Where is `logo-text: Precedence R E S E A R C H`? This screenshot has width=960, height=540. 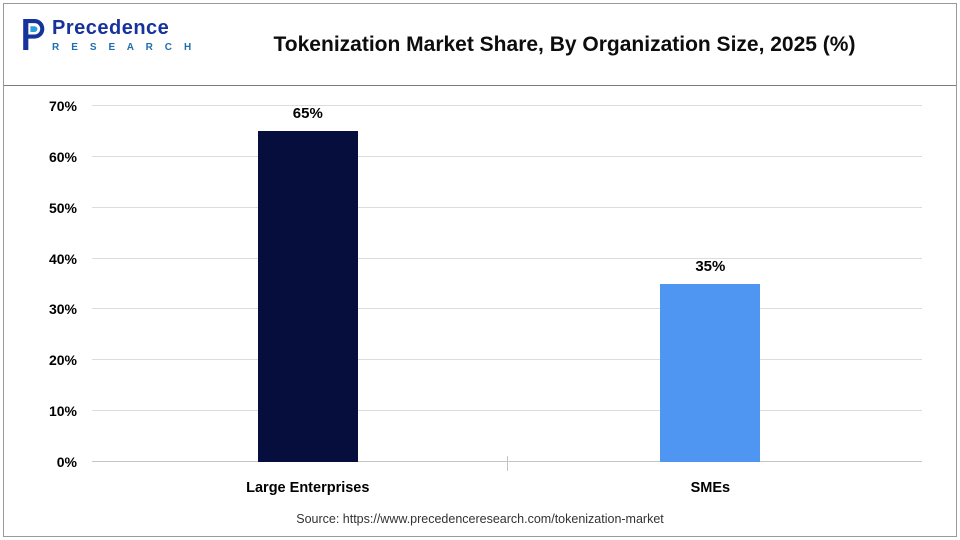 logo-text: Precedence R E S E A R C H is located at coordinates (124, 35).